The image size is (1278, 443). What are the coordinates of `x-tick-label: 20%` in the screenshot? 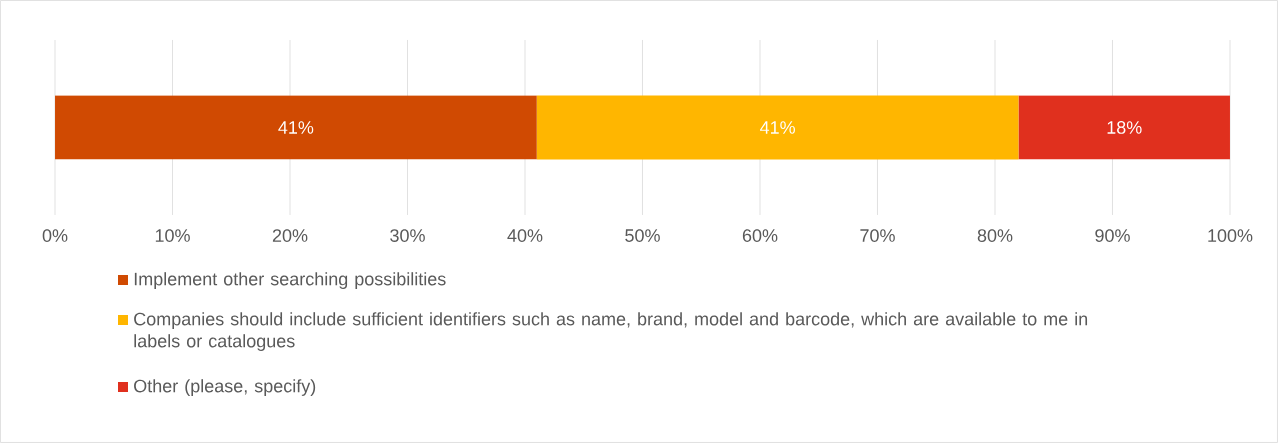 It's located at (290, 235).